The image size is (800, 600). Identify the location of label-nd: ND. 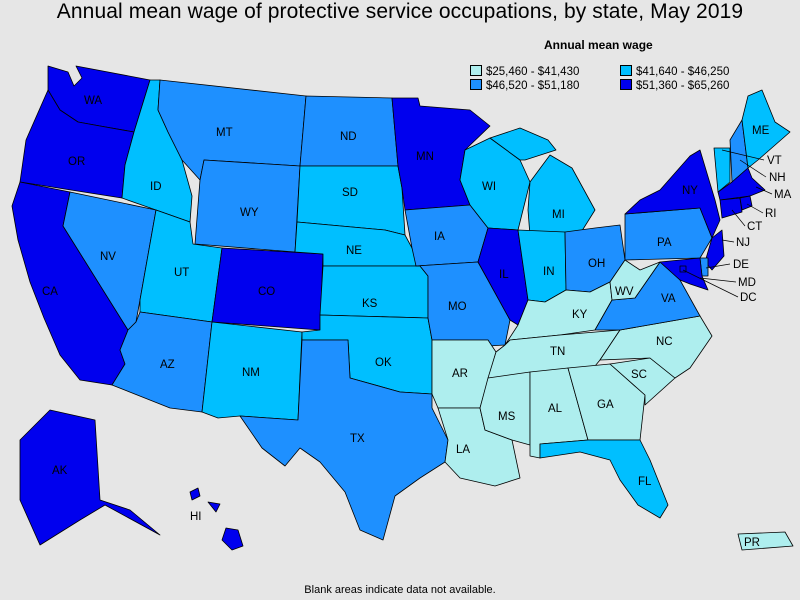
(348, 137).